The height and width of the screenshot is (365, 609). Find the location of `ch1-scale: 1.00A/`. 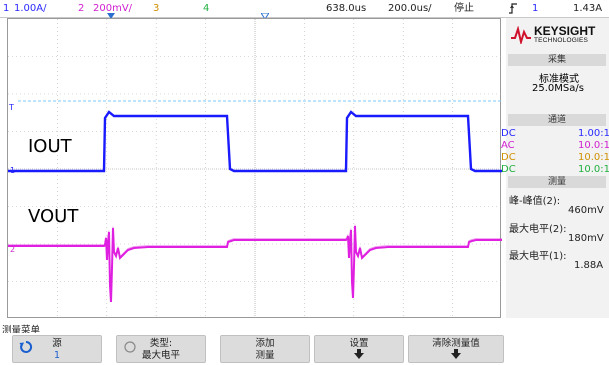

ch1-scale: 1.00A/ is located at coordinates (30, 8).